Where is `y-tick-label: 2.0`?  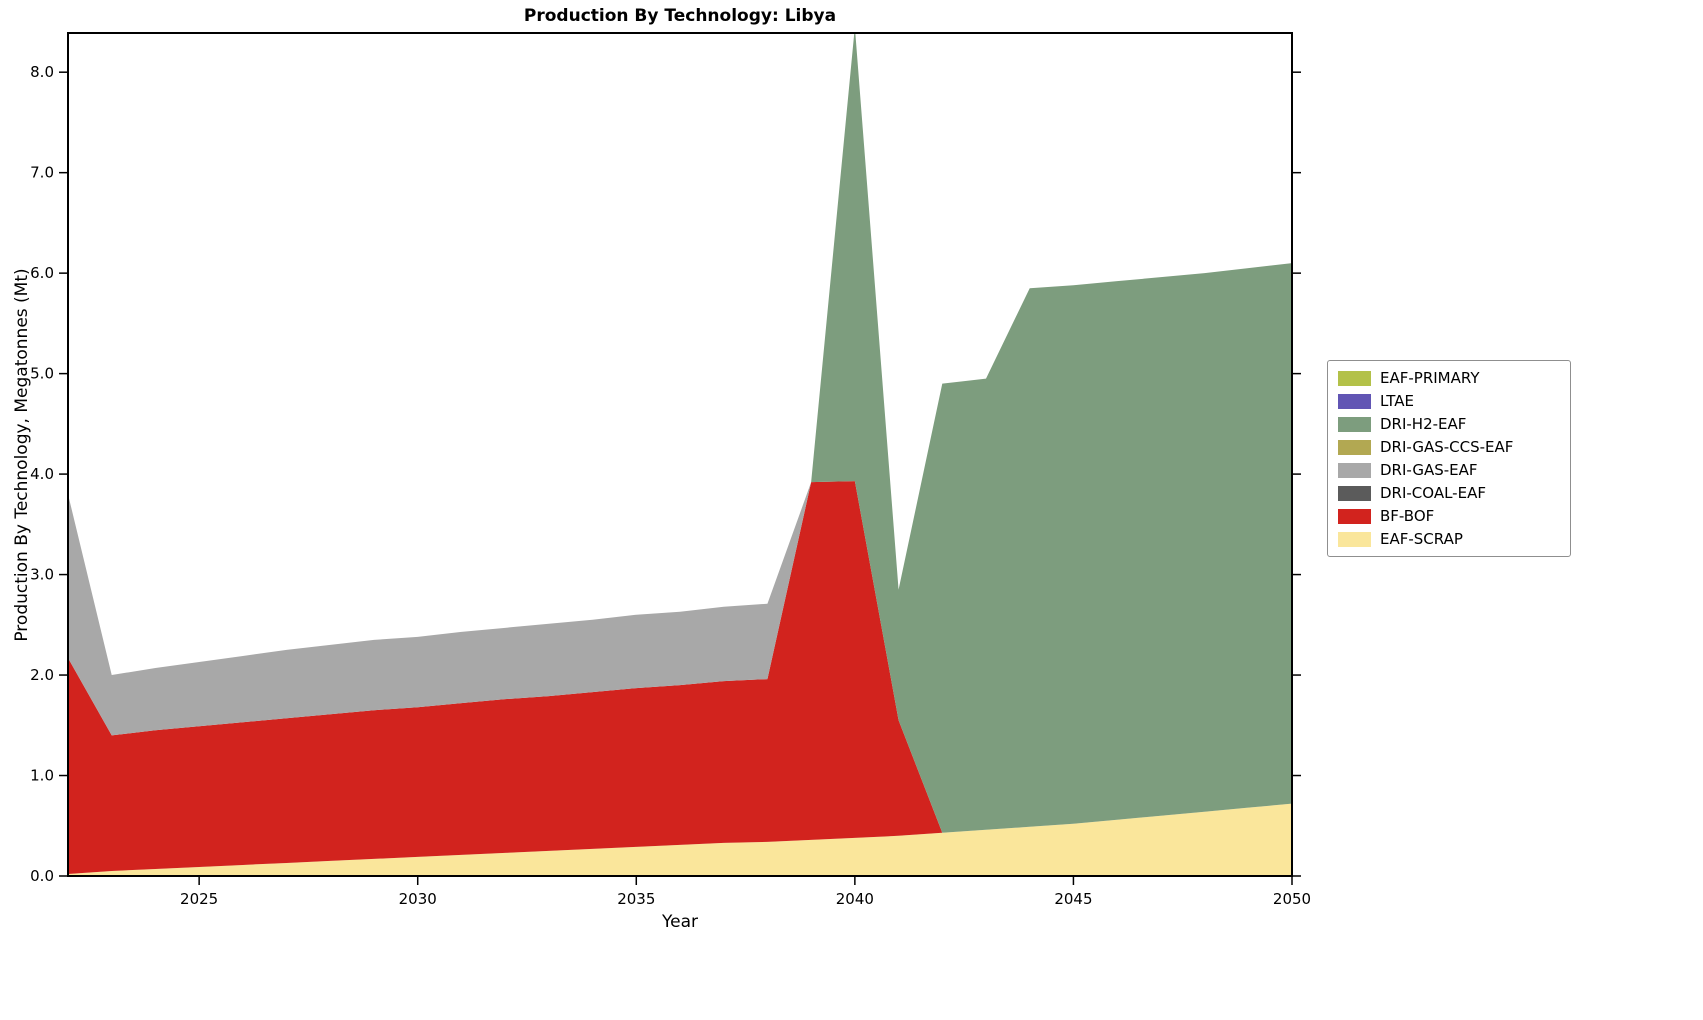 y-tick-label: 2.0 is located at coordinates (42, 675).